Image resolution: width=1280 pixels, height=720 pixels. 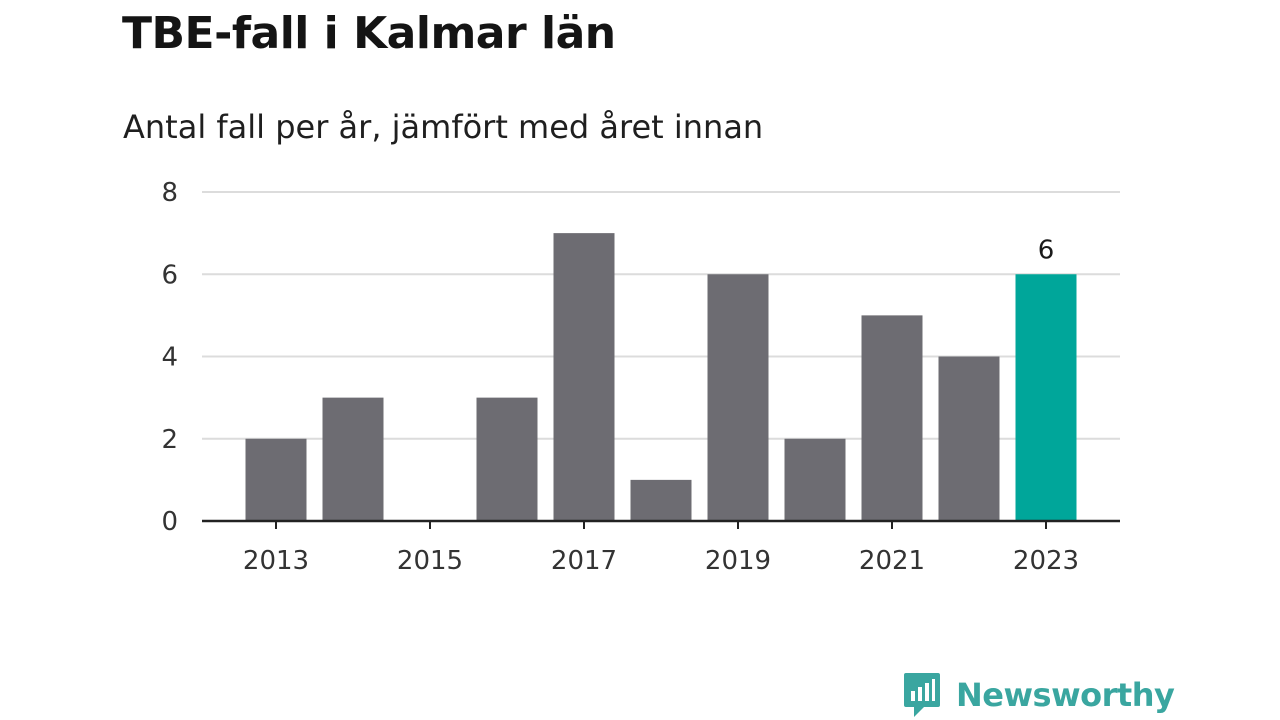 What do you see at coordinates (169, 358) in the screenshot?
I see `y-tick-label: 4` at bounding box center [169, 358].